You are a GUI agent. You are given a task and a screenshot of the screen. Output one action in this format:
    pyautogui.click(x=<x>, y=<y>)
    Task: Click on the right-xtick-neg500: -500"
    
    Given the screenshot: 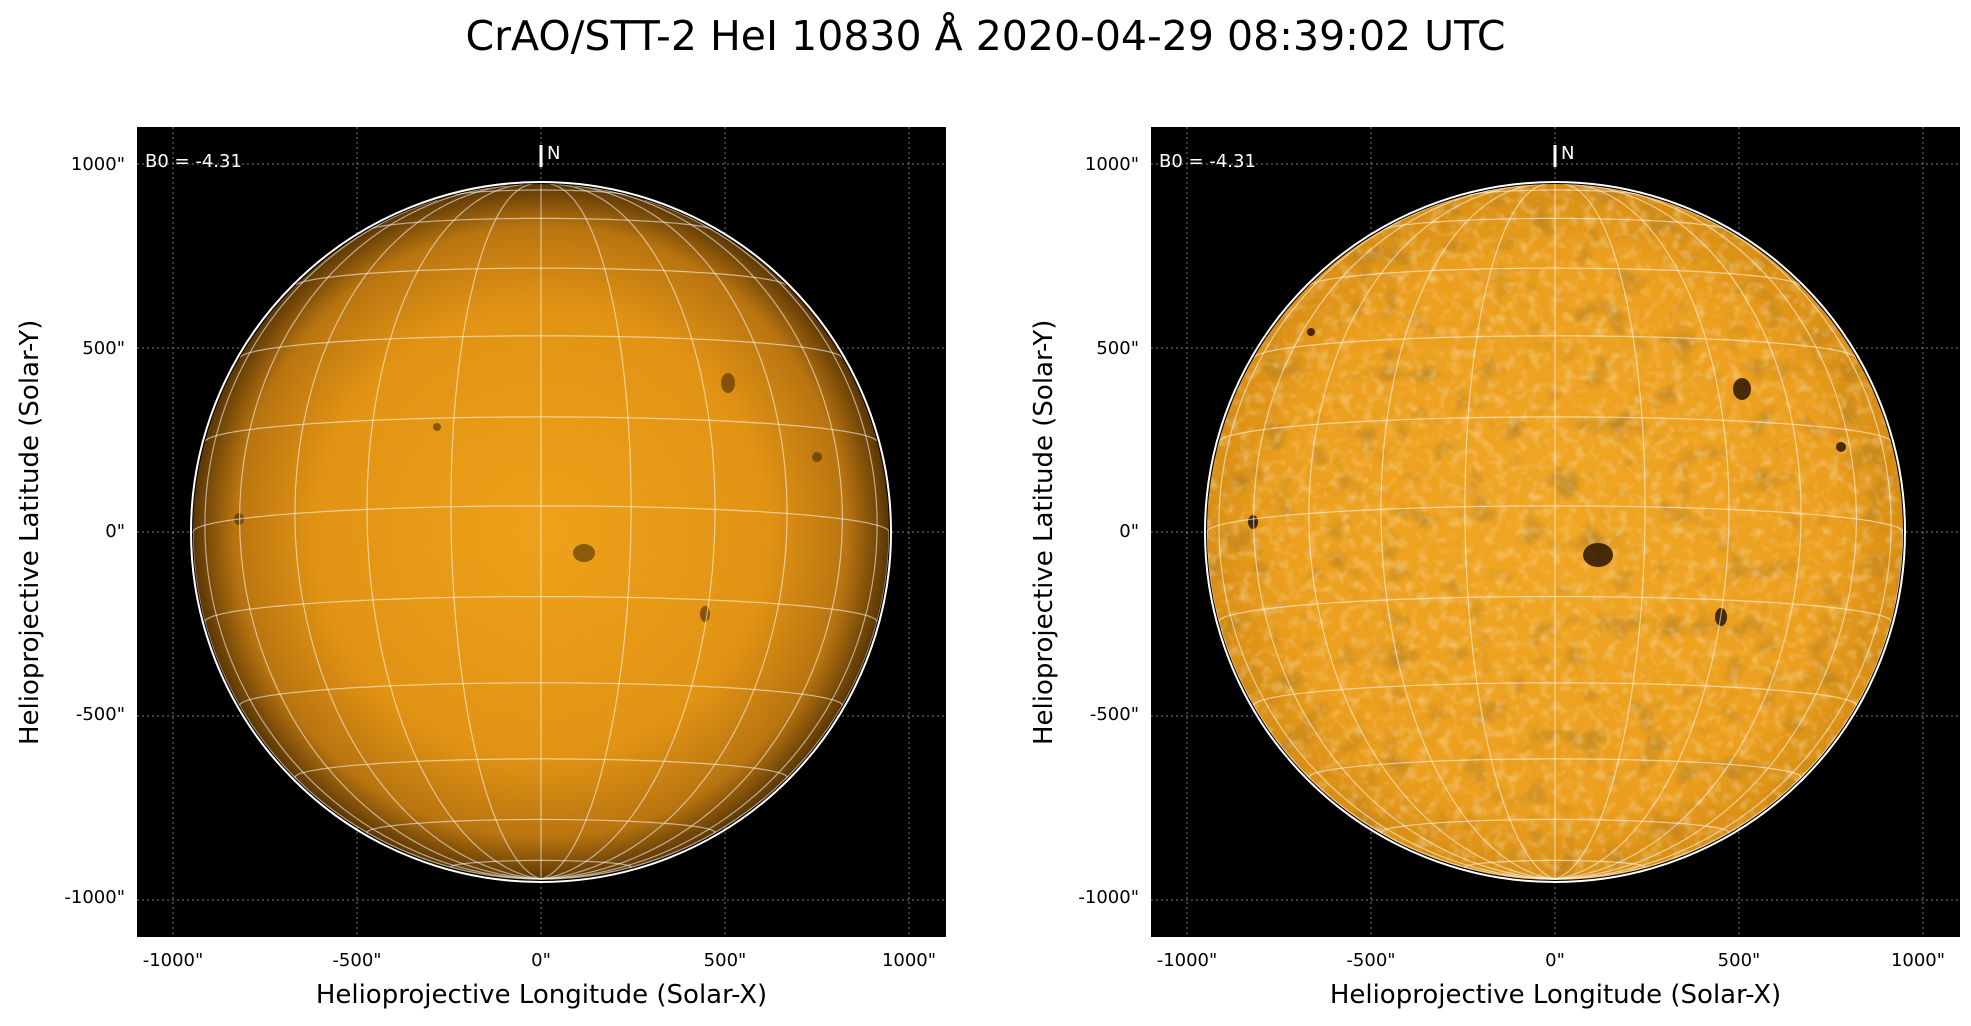 What is the action you would take?
    pyautogui.click(x=1371, y=960)
    